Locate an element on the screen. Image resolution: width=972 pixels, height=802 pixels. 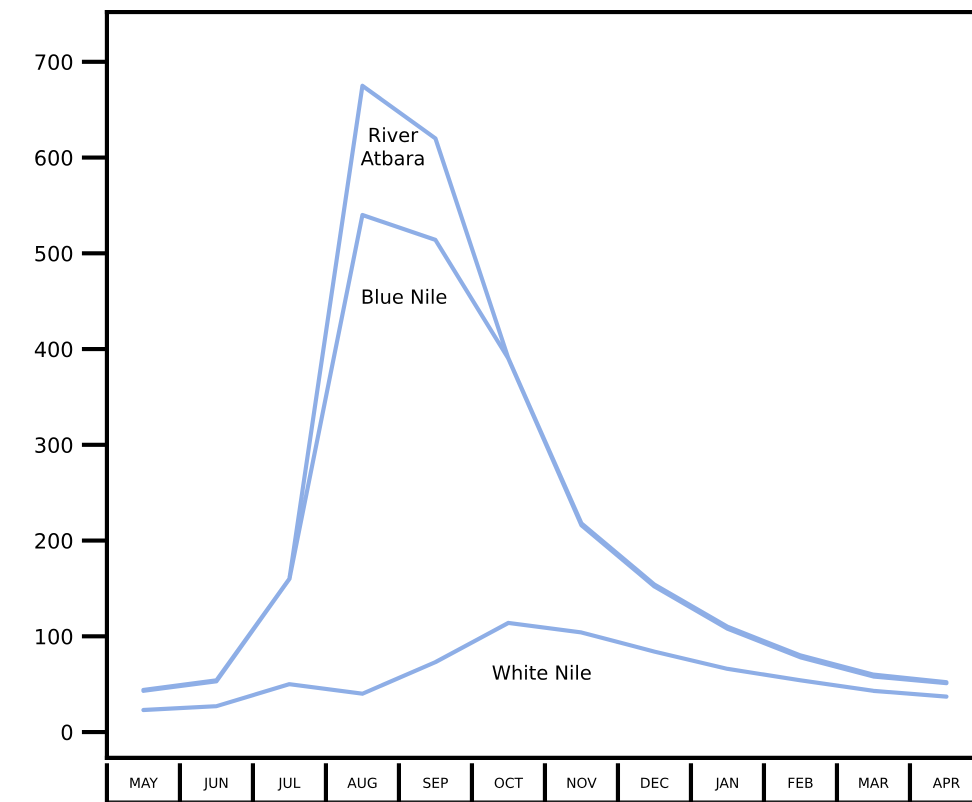
x-tick-label: SEP is located at coordinates (435, 783).